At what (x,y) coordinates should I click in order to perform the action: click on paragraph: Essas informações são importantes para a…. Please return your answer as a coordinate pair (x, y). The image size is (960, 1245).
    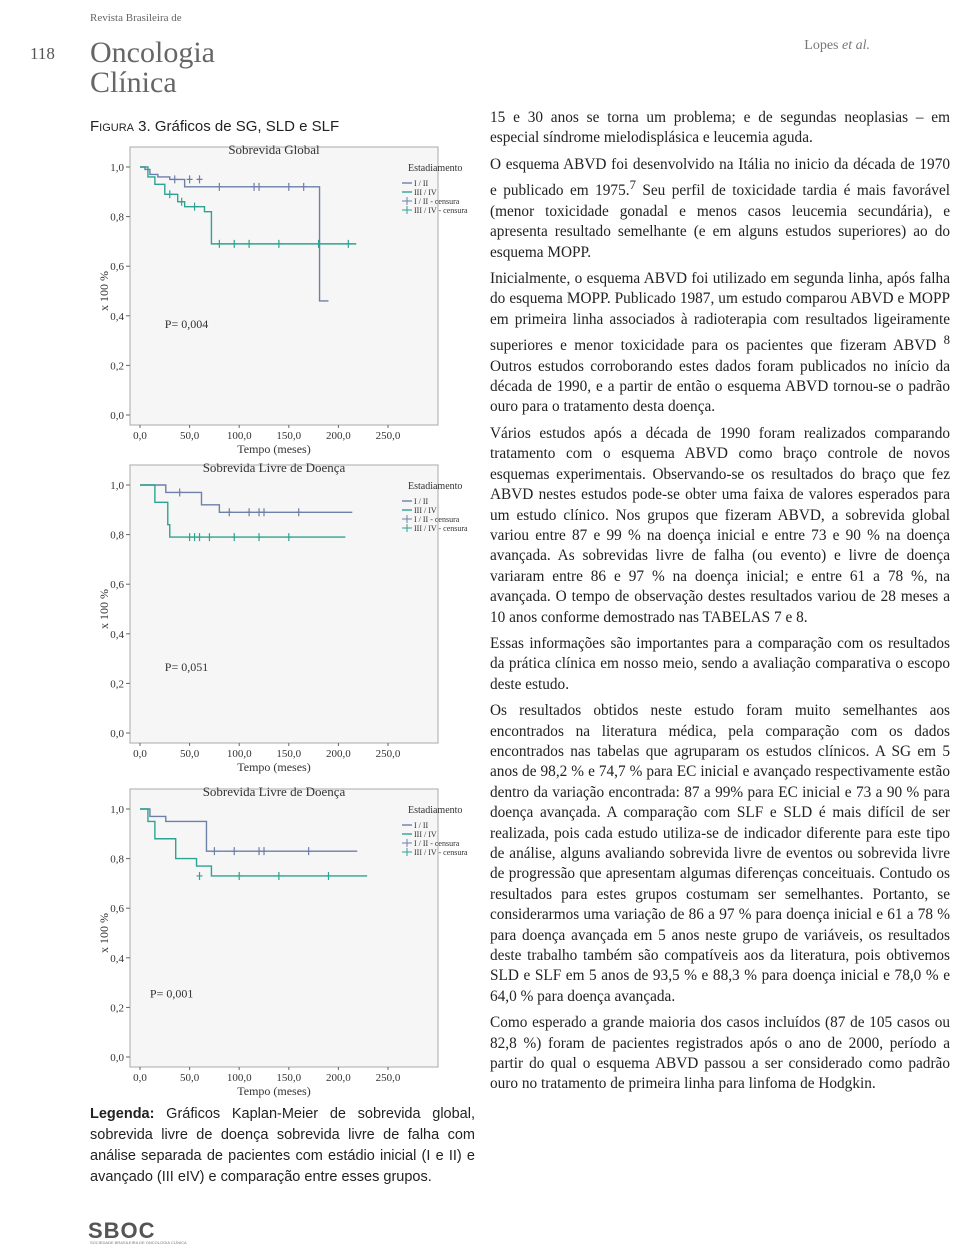
    Looking at the image, I should click on (720, 664).